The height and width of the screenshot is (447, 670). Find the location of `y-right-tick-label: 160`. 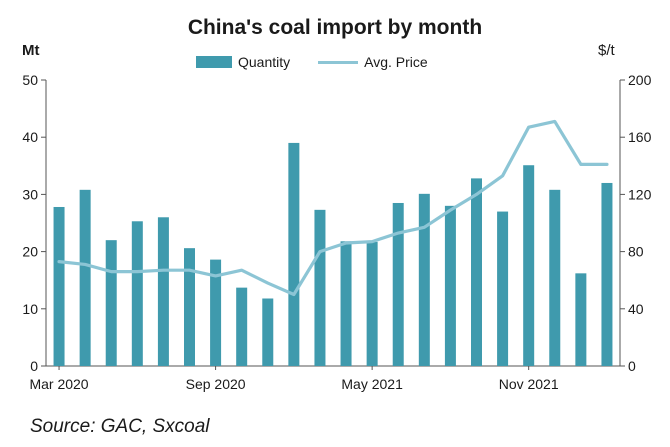

y-right-tick-label: 160 is located at coordinates (640, 137).